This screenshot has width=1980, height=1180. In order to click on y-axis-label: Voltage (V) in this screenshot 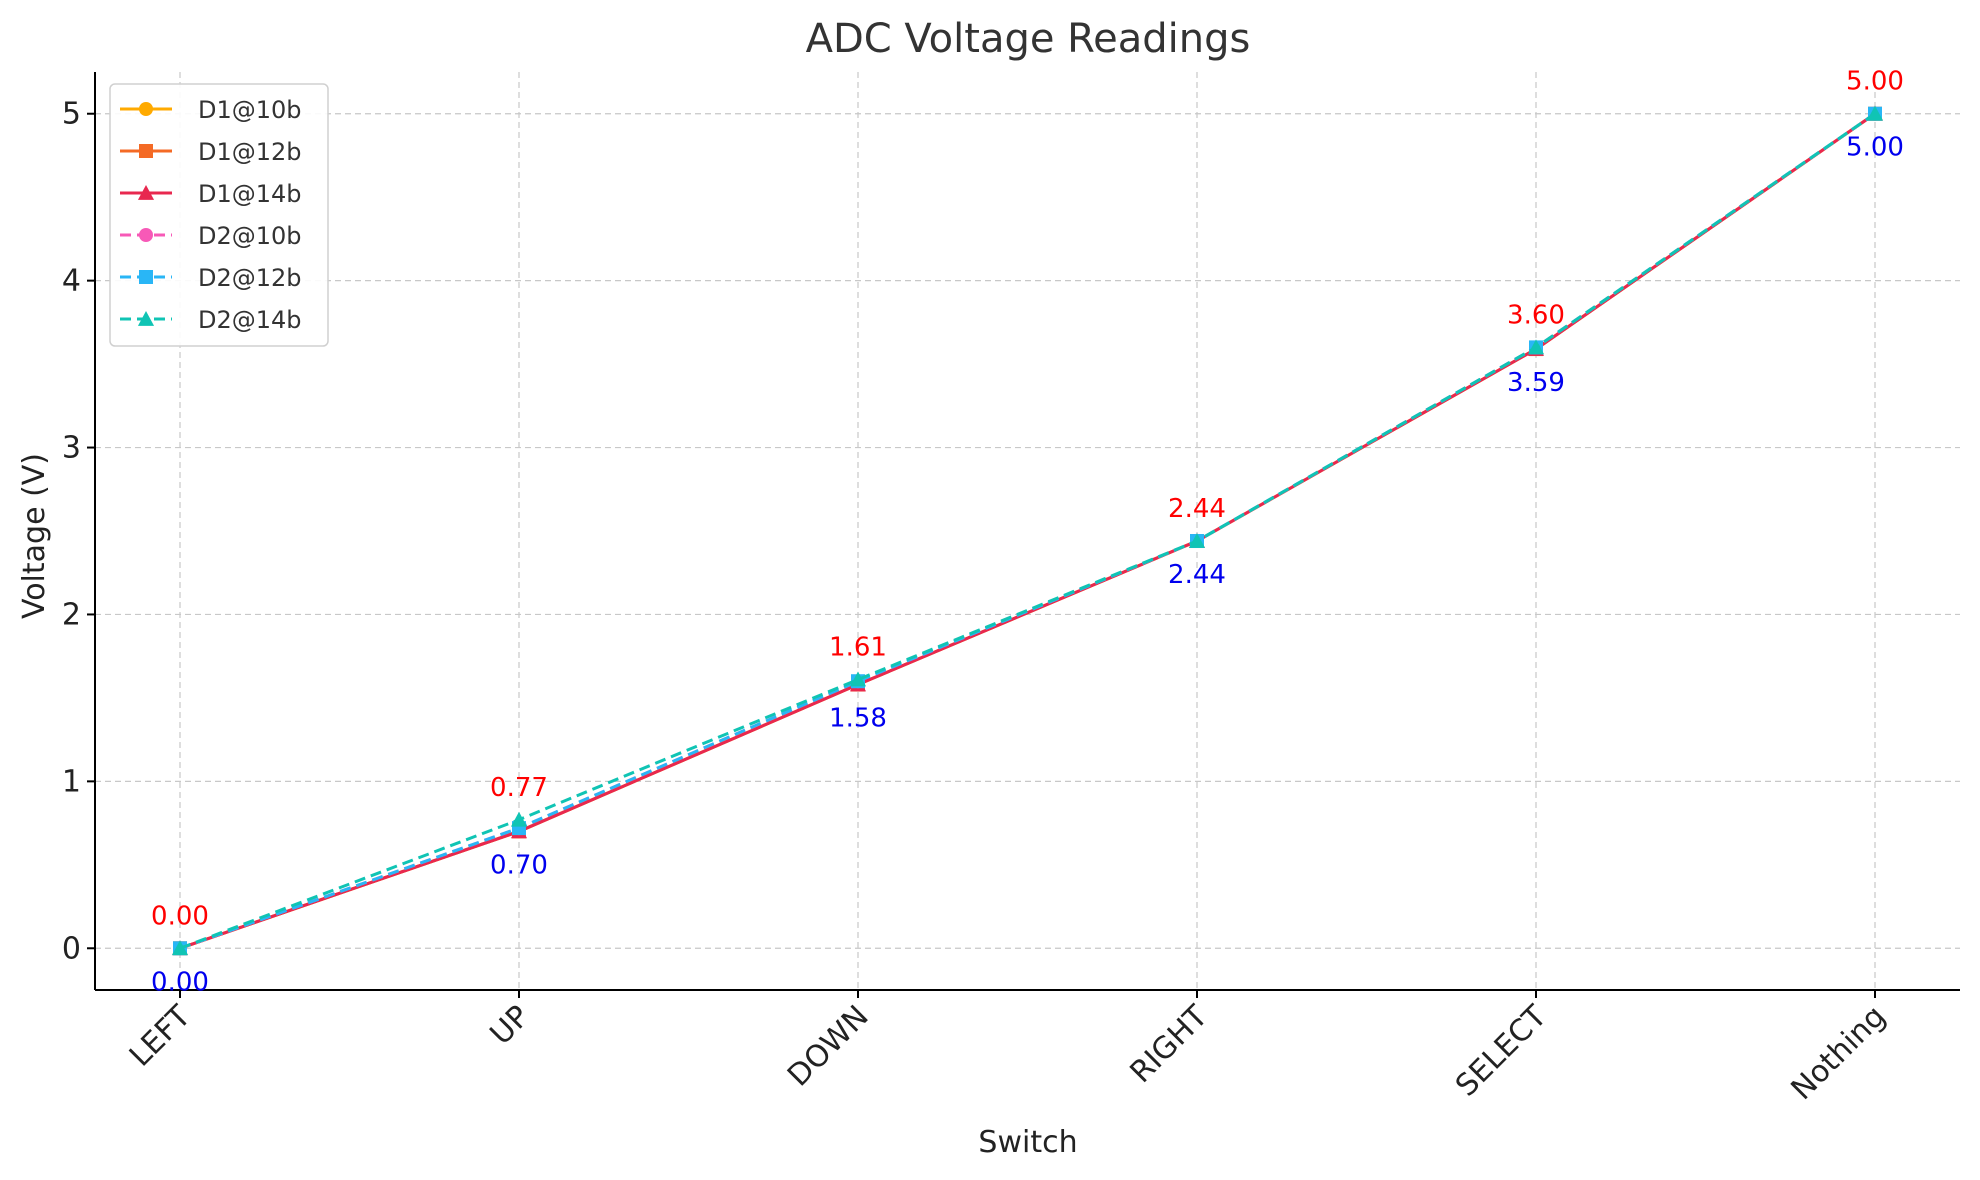, I will do `click(34, 536)`.